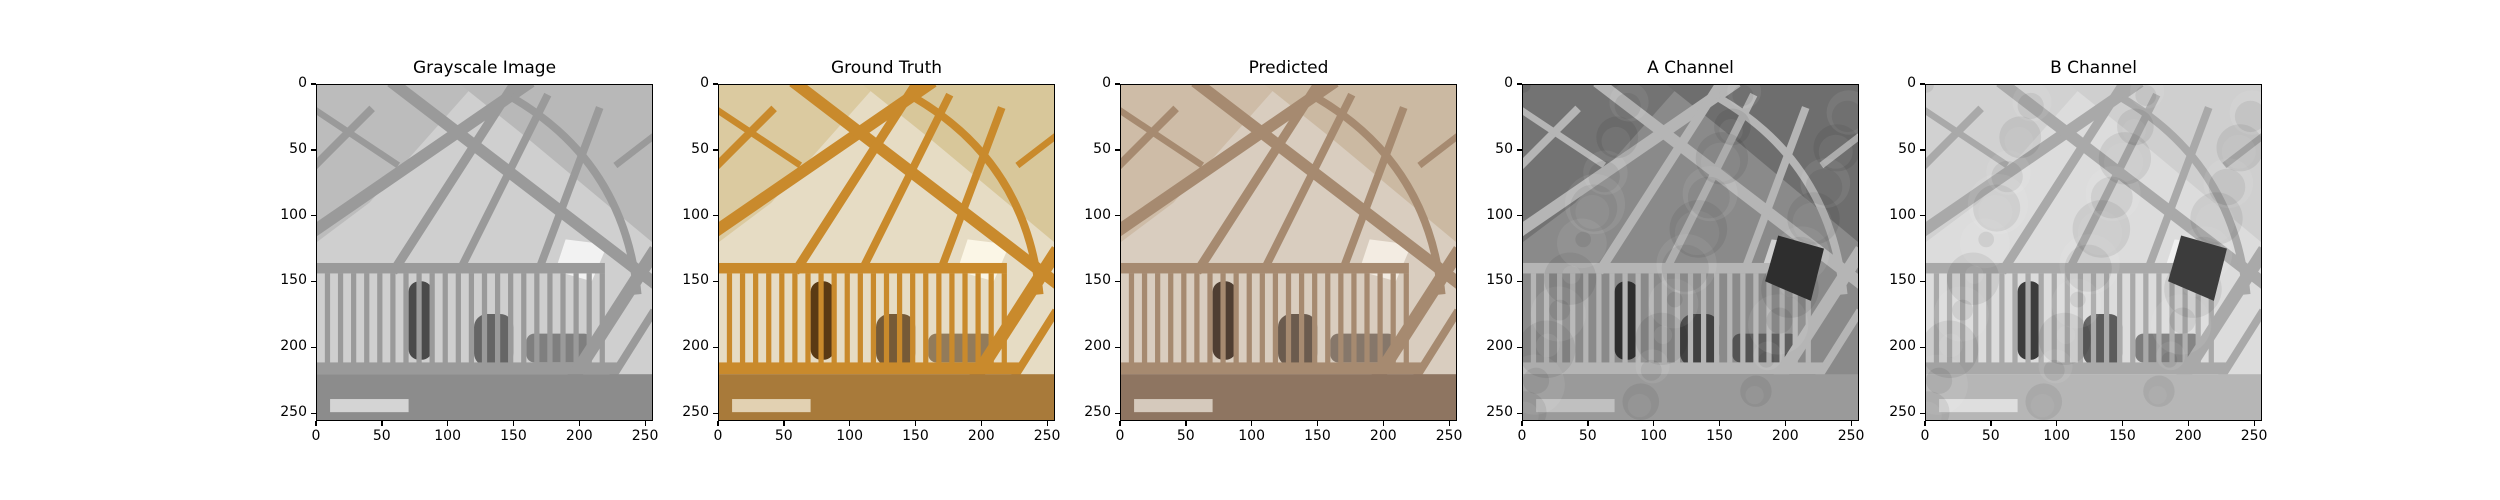 Image resolution: width=2500 pixels, height=500 pixels. Describe the element at coordinates (1690, 68) in the screenshot. I see `panel-title: A Channel` at that location.